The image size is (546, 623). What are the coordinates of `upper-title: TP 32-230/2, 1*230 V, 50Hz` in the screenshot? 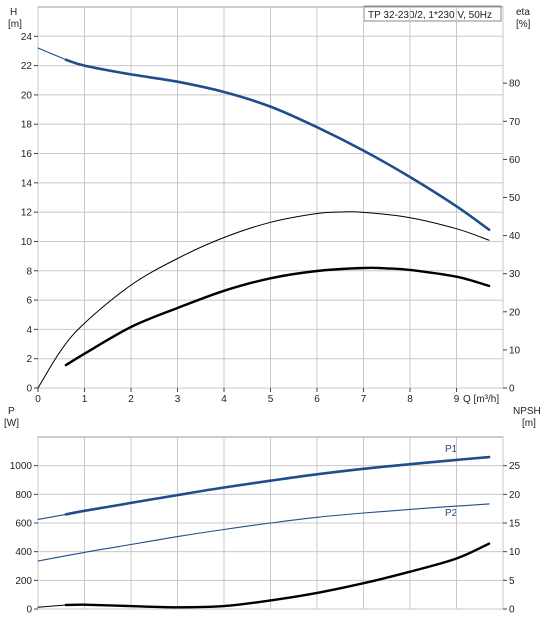 It's located at (430, 15).